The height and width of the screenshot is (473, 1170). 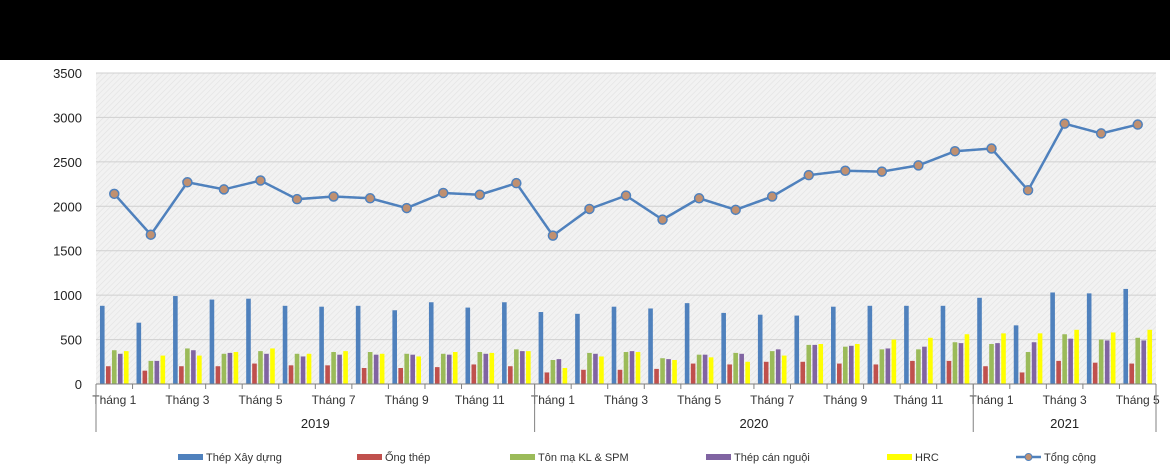 I want to click on year-label: 2019, so click(x=315, y=423).